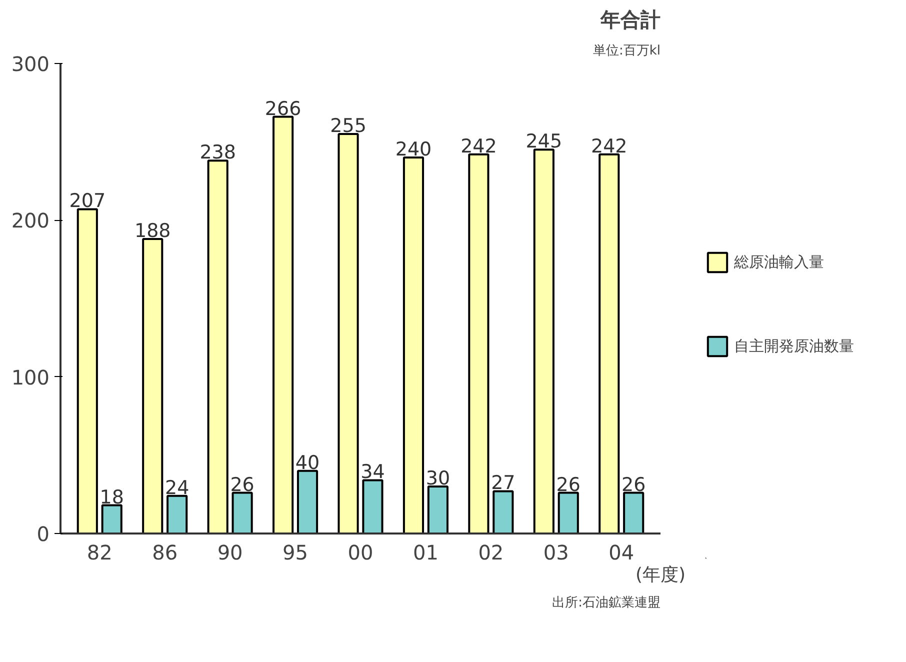 The image size is (906, 662). What do you see at coordinates (218, 153) in the screenshot?
I see `data-label: 238` at bounding box center [218, 153].